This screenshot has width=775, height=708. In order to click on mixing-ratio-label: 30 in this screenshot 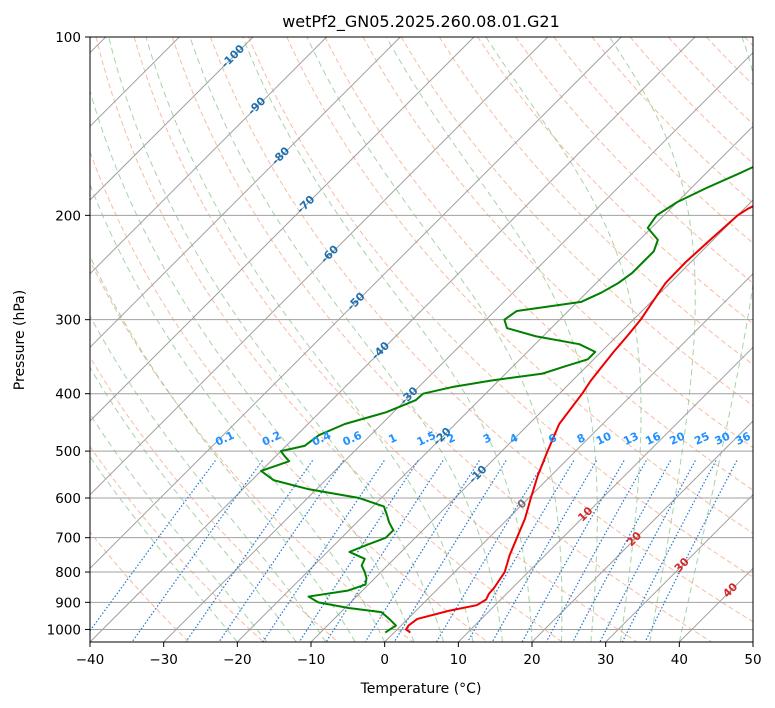, I will do `click(723, 438)`.